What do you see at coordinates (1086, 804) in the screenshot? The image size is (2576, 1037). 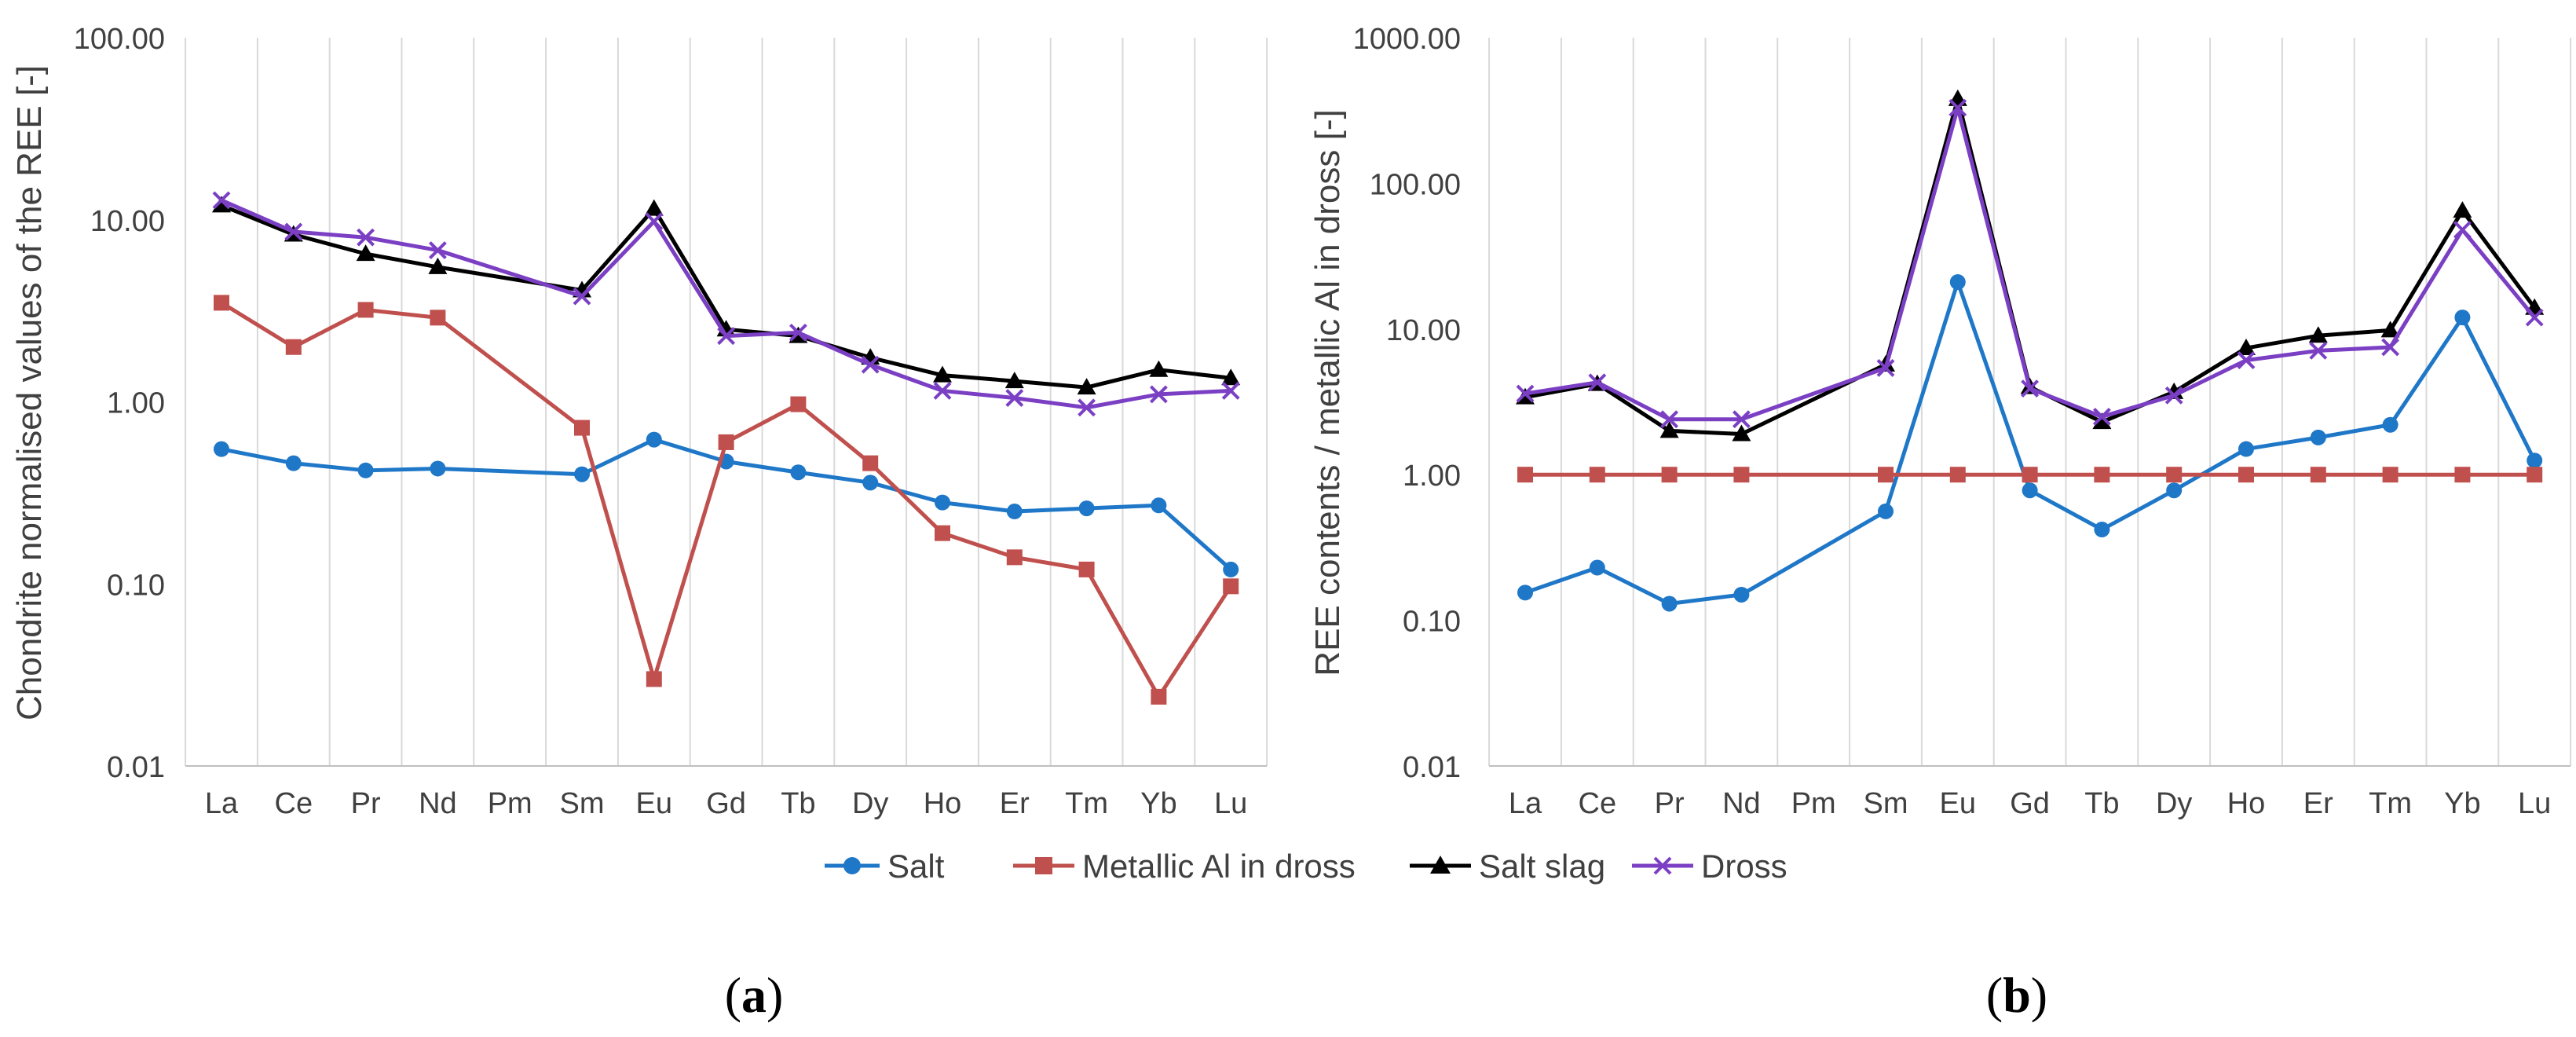 I see `x-tick-label: Tm` at bounding box center [1086, 804].